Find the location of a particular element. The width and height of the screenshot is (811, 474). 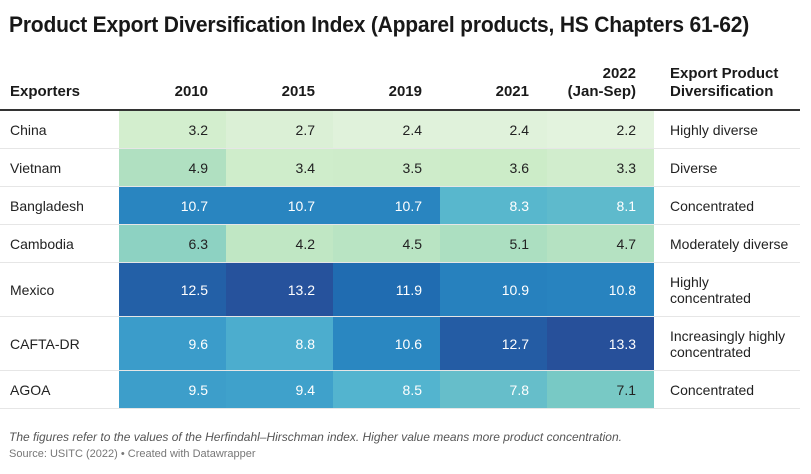

heatmap-cell: 8.1 is located at coordinates (600, 205).